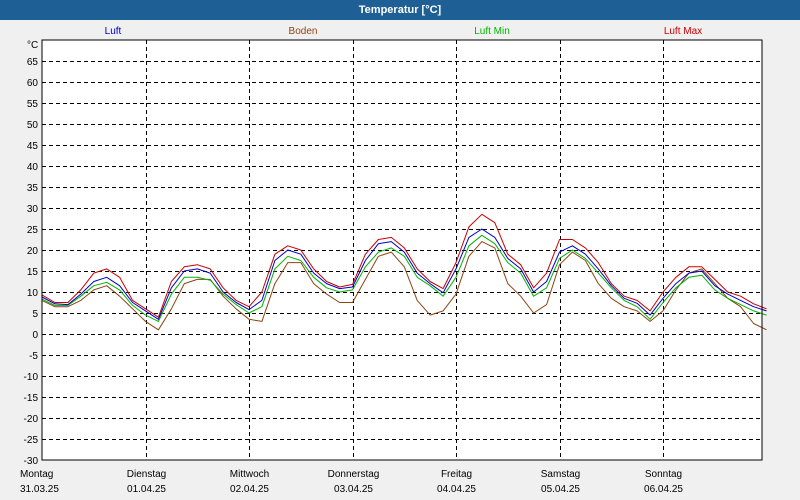 Image resolution: width=800 pixels, height=500 pixels. What do you see at coordinates (33, 146) in the screenshot?
I see `y-tick-label: 45` at bounding box center [33, 146].